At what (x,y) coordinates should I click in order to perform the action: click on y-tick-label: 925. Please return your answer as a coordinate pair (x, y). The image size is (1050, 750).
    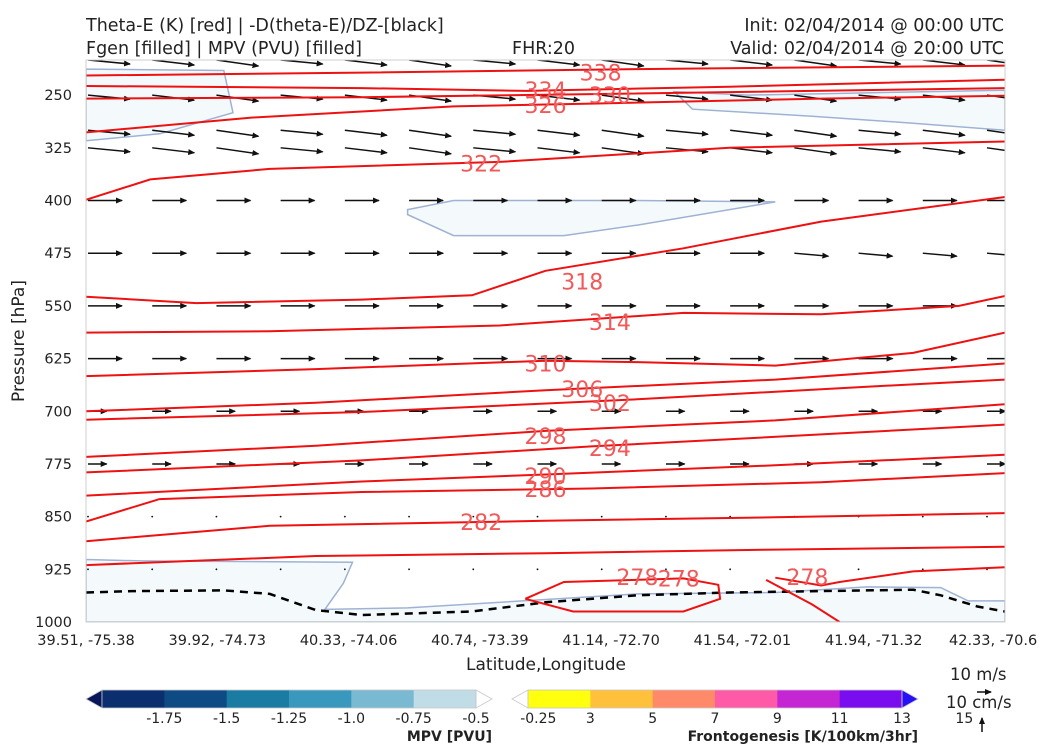
    Looking at the image, I should click on (58, 570).